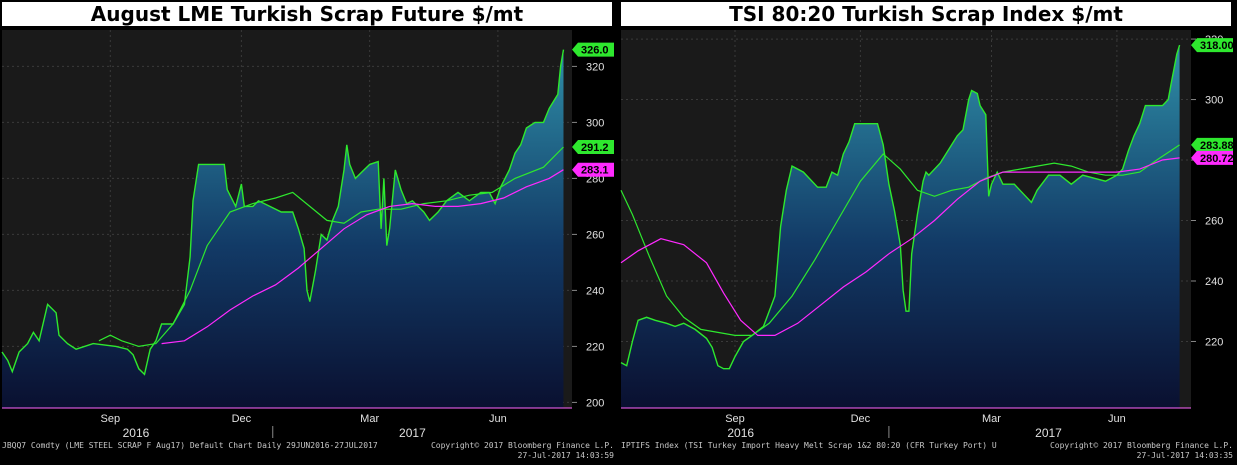 The image size is (1237, 465). What do you see at coordinates (1216, 46) in the screenshot?
I see `last-value-label: 318.000` at bounding box center [1216, 46].